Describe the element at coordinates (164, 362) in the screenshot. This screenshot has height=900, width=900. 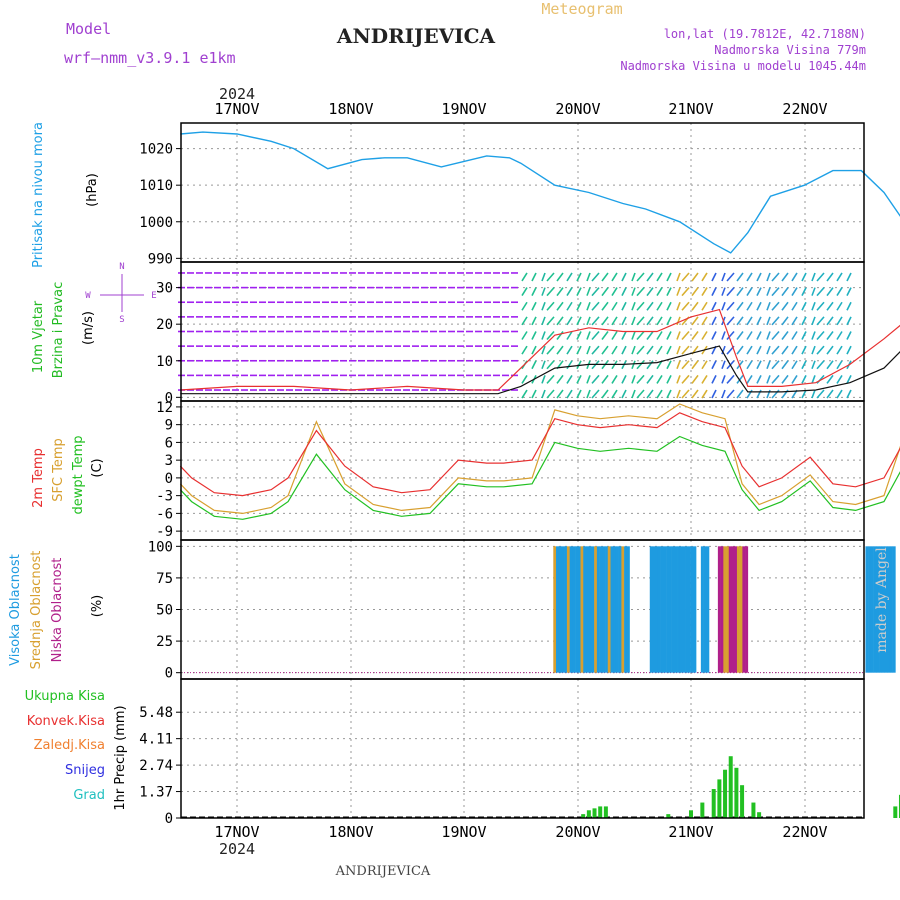
I see `y-tick-label: 10` at that location.